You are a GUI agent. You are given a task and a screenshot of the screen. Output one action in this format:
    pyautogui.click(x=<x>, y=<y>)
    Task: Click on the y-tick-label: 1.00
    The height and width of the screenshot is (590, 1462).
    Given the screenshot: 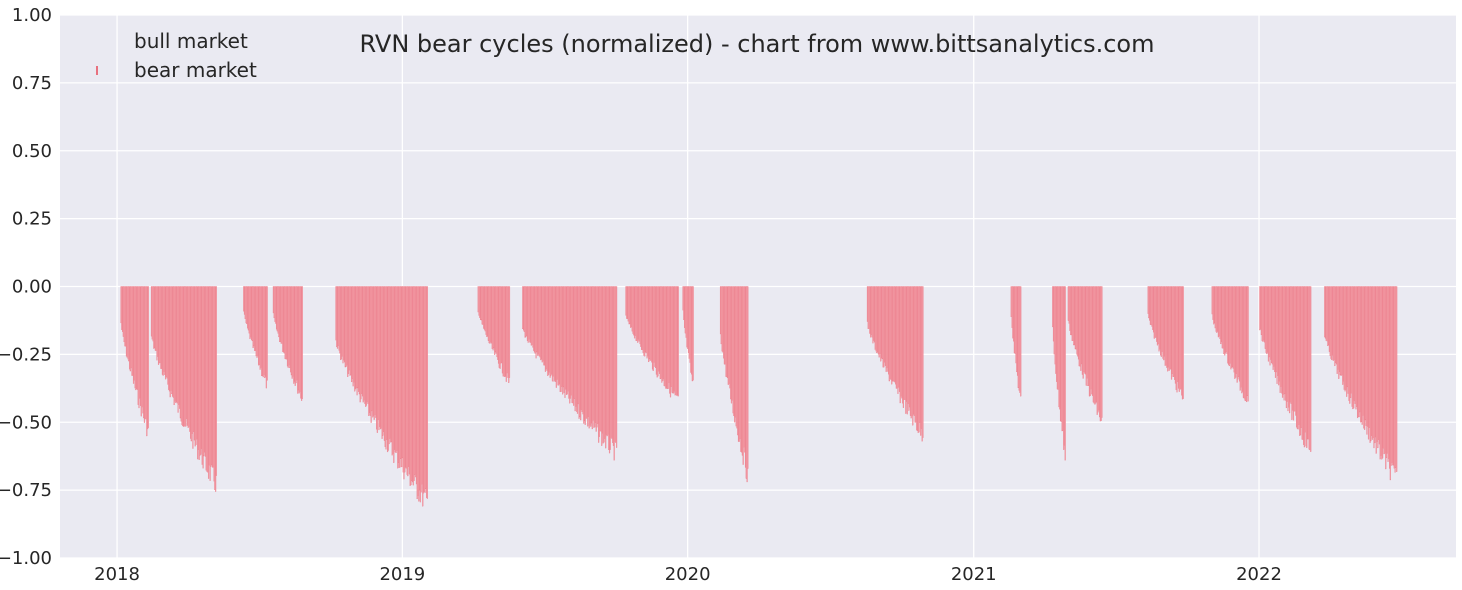 What is the action you would take?
    pyautogui.click(x=32, y=15)
    